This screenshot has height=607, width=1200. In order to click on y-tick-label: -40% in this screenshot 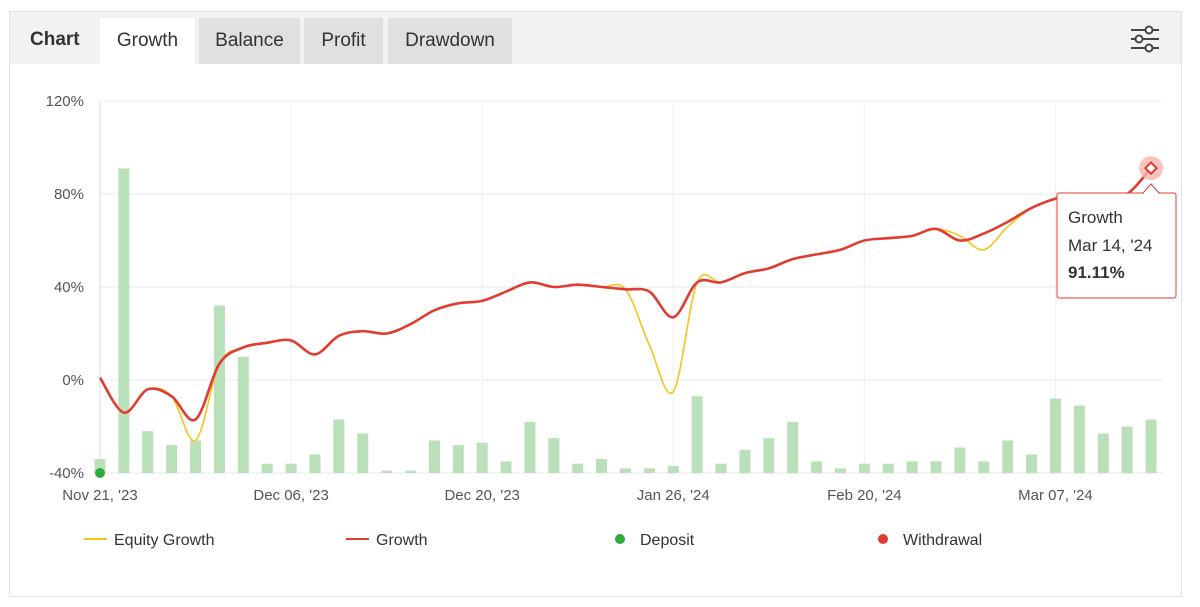, I will do `click(66, 473)`.